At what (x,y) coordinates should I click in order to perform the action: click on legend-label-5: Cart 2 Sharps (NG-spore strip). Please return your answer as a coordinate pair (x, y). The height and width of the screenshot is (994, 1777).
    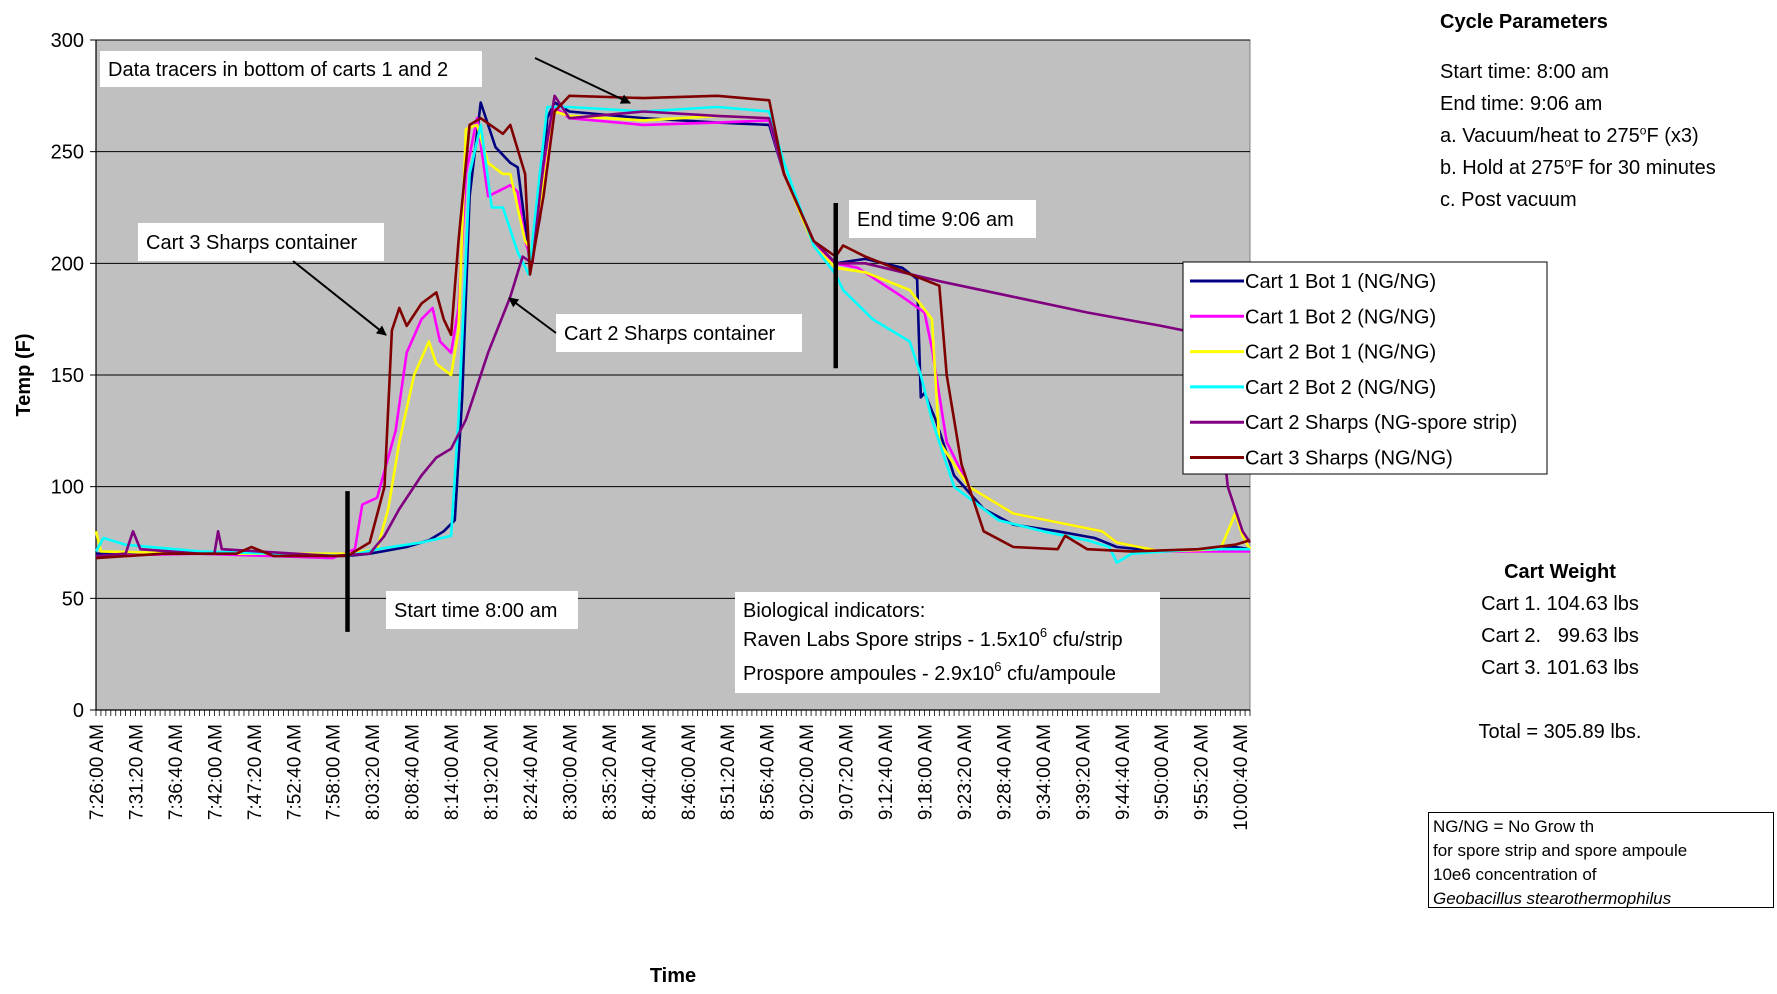
    Looking at the image, I should click on (1381, 423).